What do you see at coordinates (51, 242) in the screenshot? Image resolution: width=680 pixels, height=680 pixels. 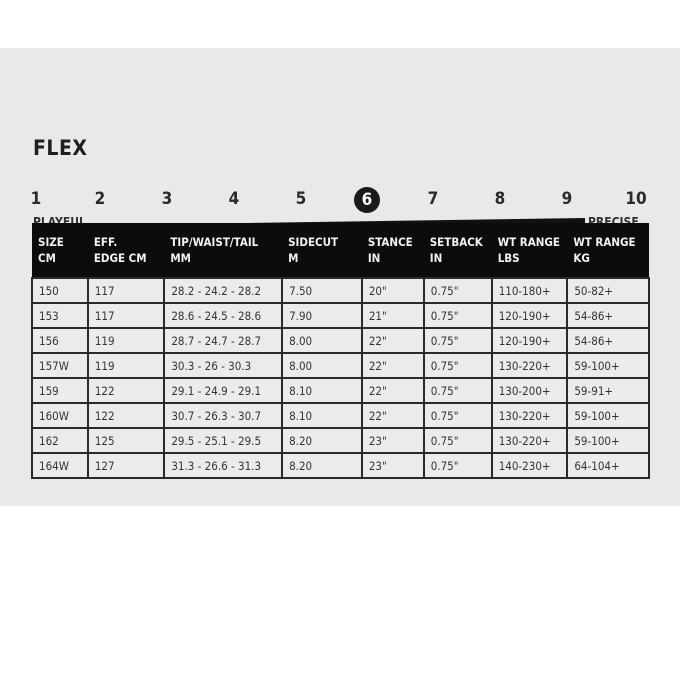 I see `column-header-line: SIZE` at bounding box center [51, 242].